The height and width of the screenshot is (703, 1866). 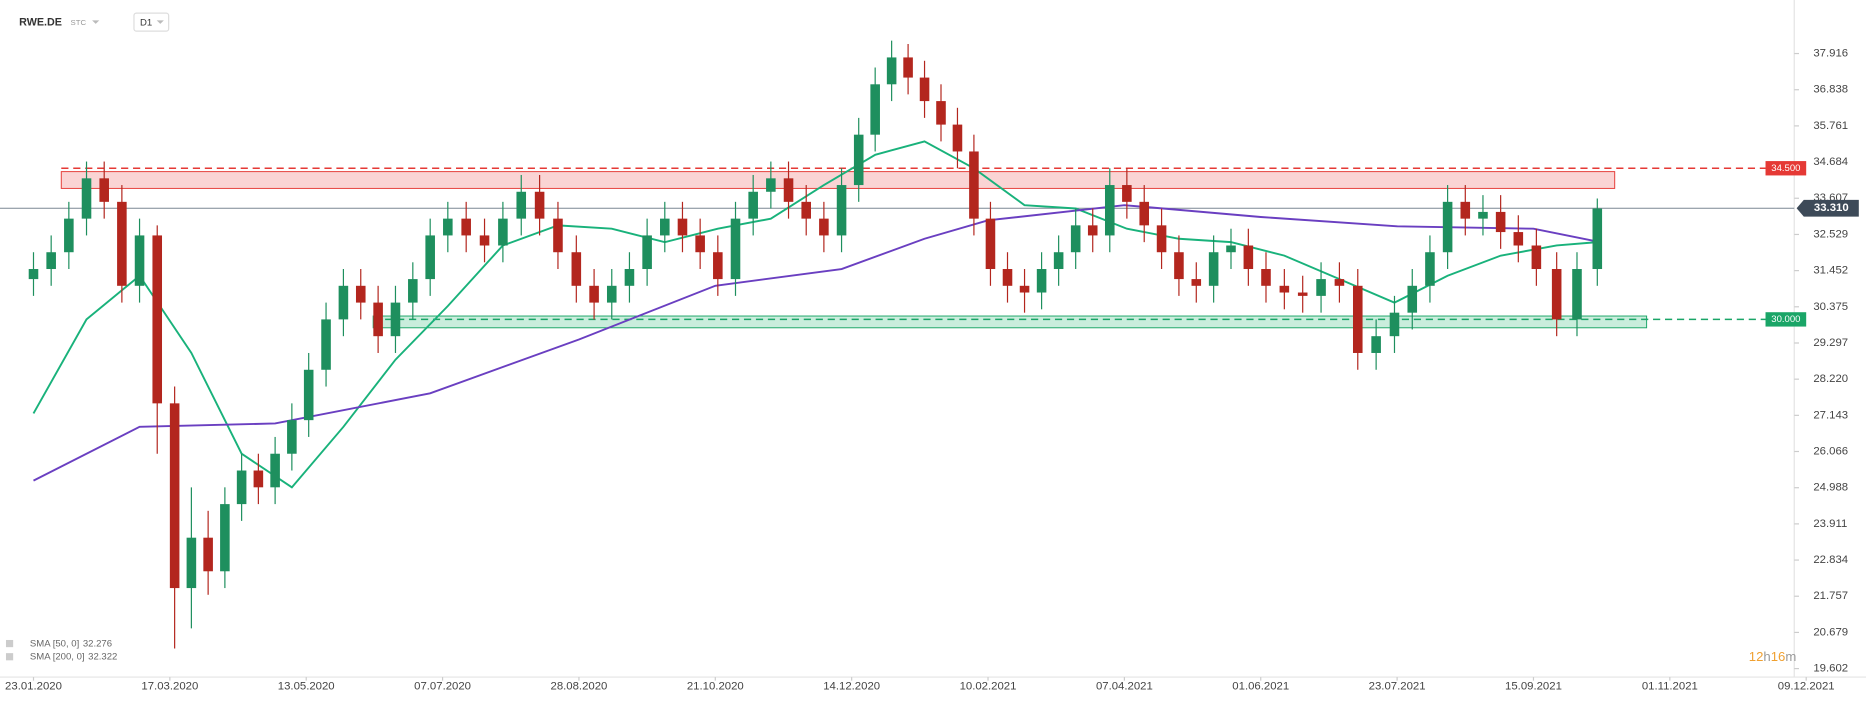 What do you see at coordinates (102, 656) in the screenshot?
I see `legend-value: 32.322` at bounding box center [102, 656].